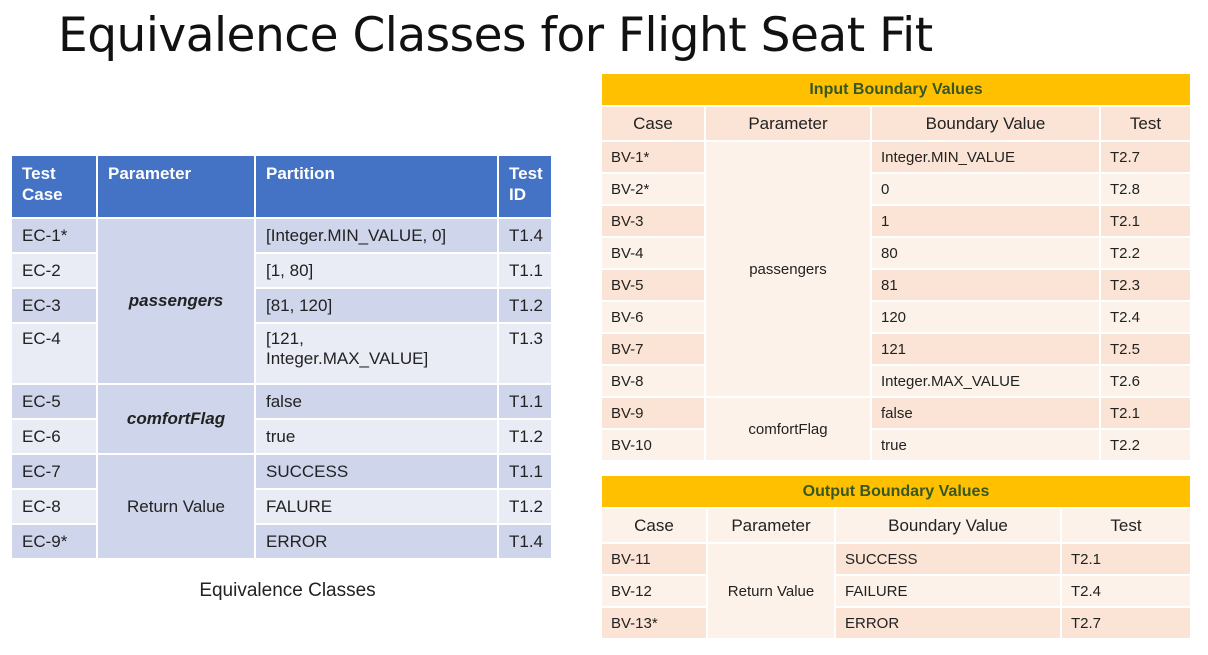 This screenshot has width=1208, height=655. I want to click on table-row: BV-10 true T2.2, so click(896, 445).